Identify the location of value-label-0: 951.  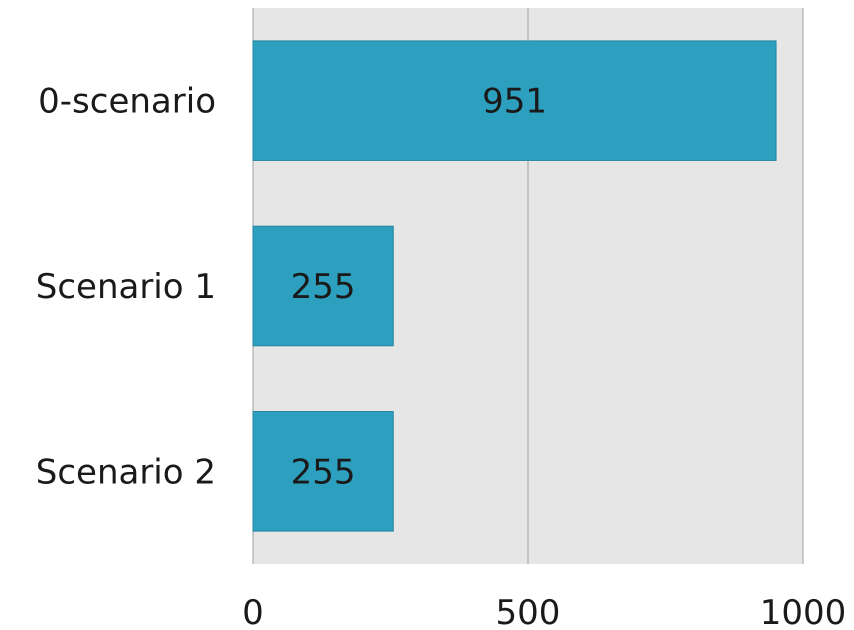
(514, 102).